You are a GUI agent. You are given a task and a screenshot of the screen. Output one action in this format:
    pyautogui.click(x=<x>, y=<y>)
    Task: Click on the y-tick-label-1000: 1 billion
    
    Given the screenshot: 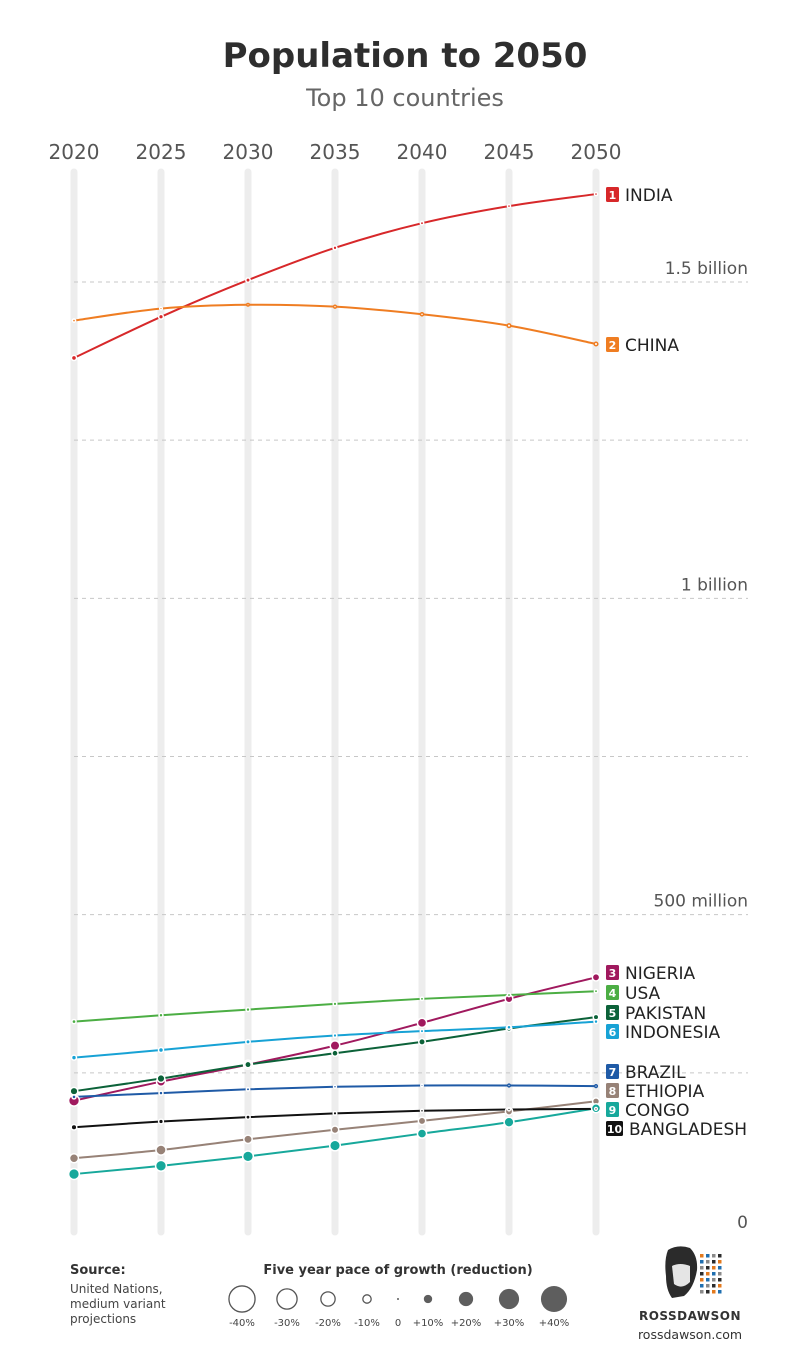 What is the action you would take?
    pyautogui.click(x=714, y=585)
    